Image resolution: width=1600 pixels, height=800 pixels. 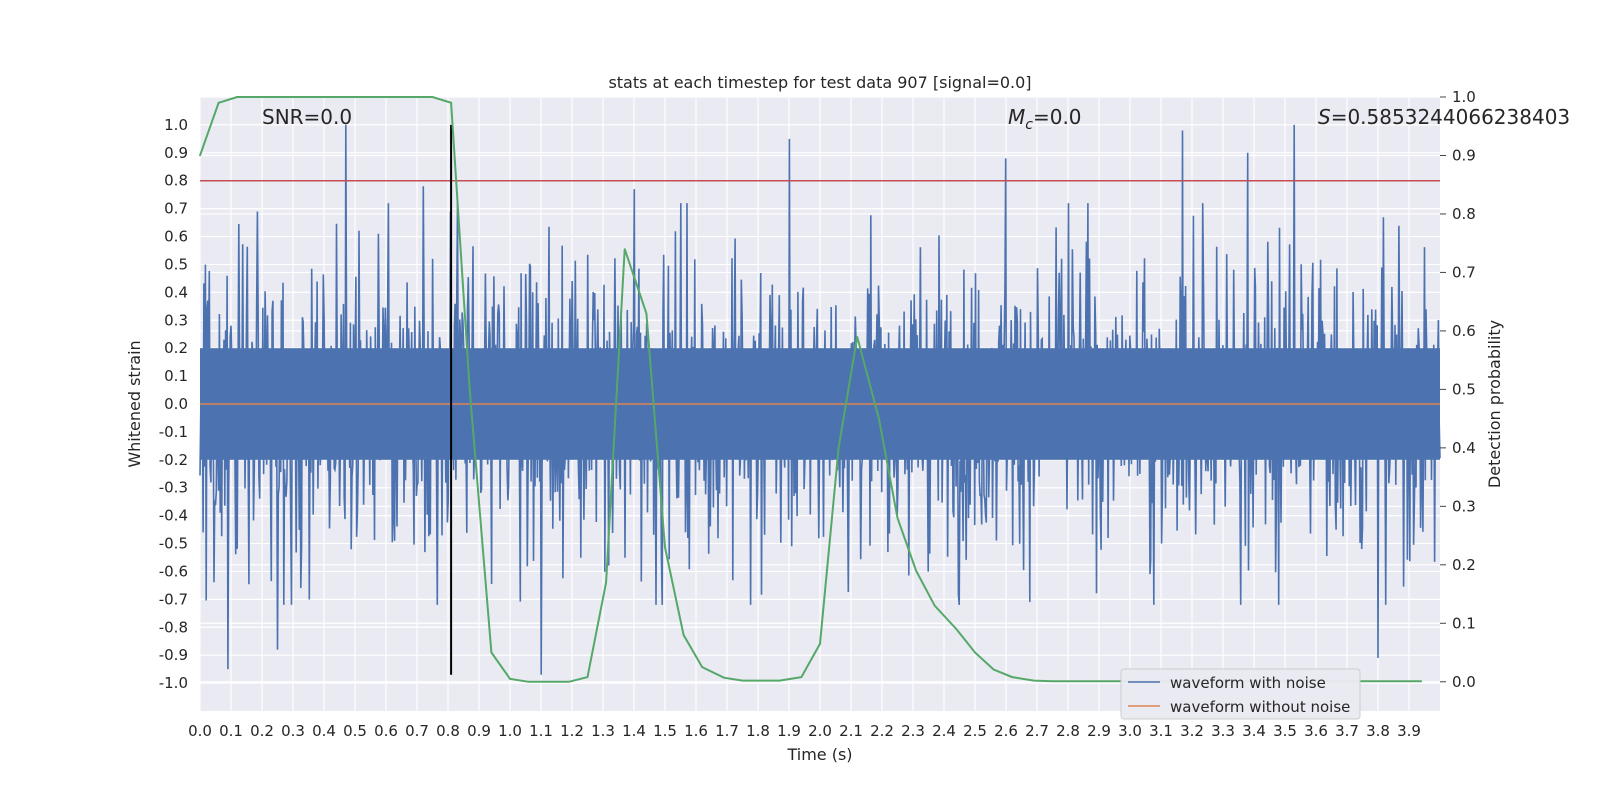 I want to click on x-tick-label: 1.8, so click(x=758, y=731).